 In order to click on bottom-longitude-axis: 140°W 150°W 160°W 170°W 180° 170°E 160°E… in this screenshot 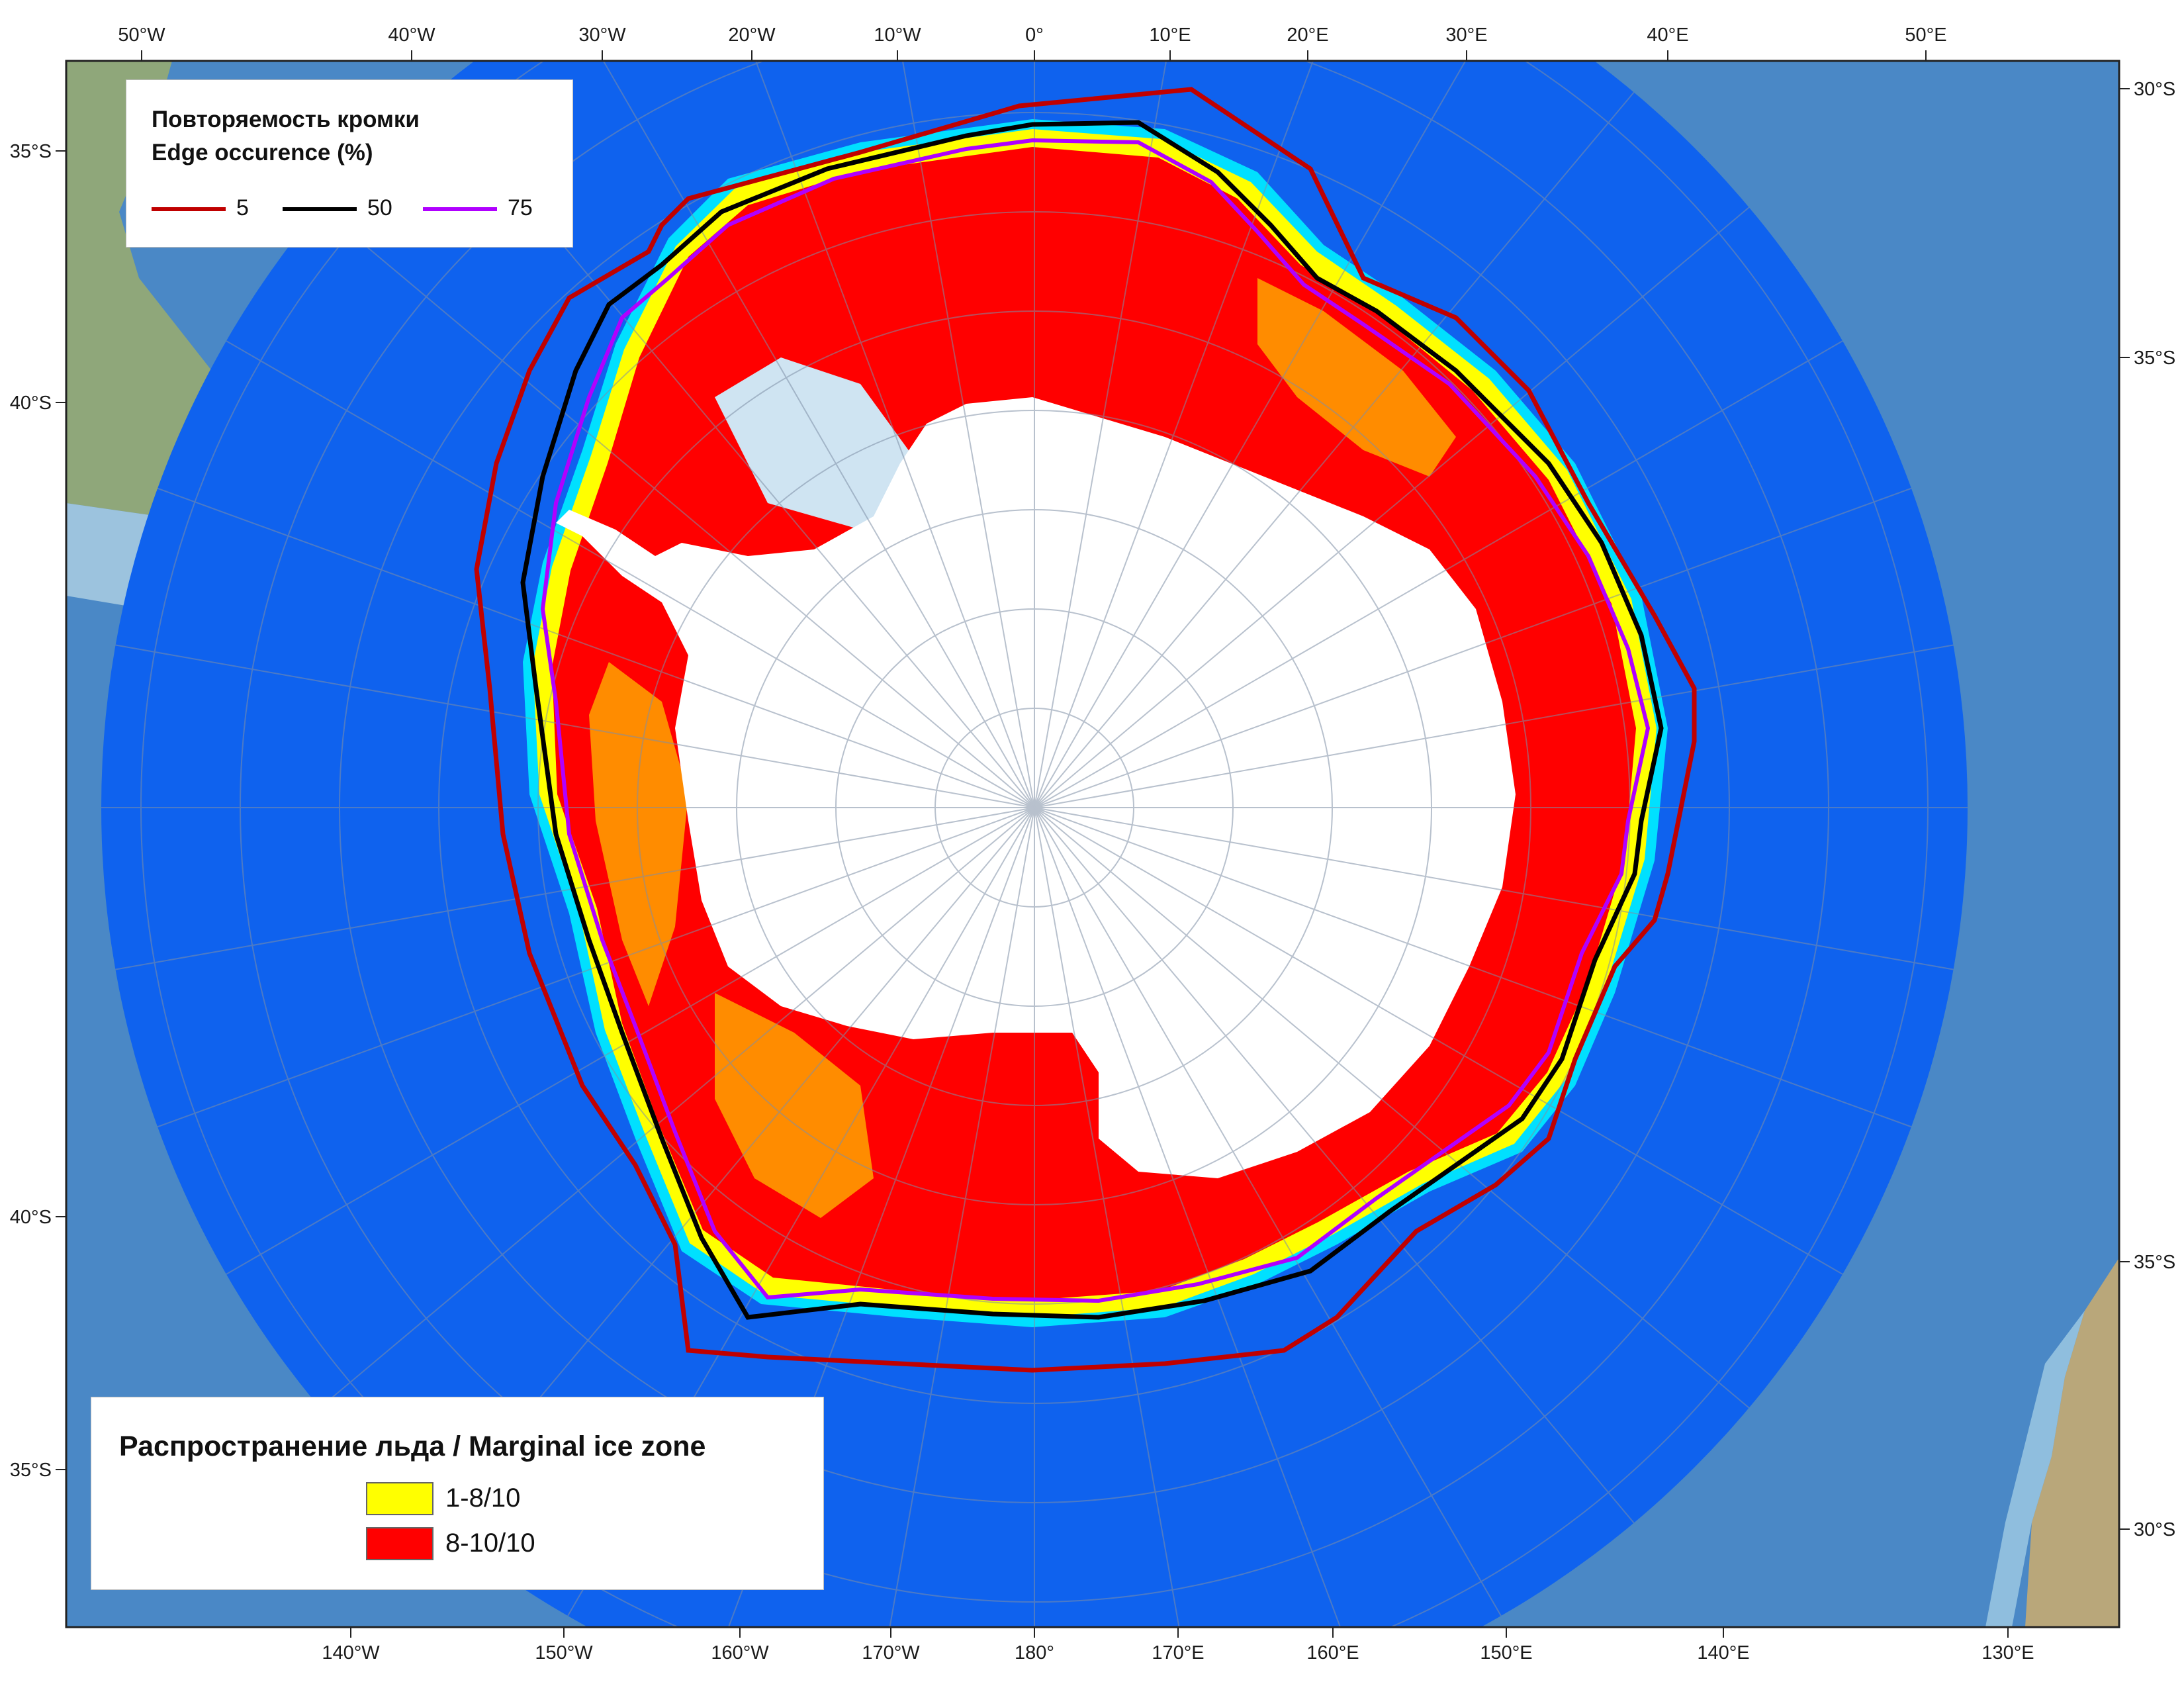, I will do `click(1178, 1645)`.